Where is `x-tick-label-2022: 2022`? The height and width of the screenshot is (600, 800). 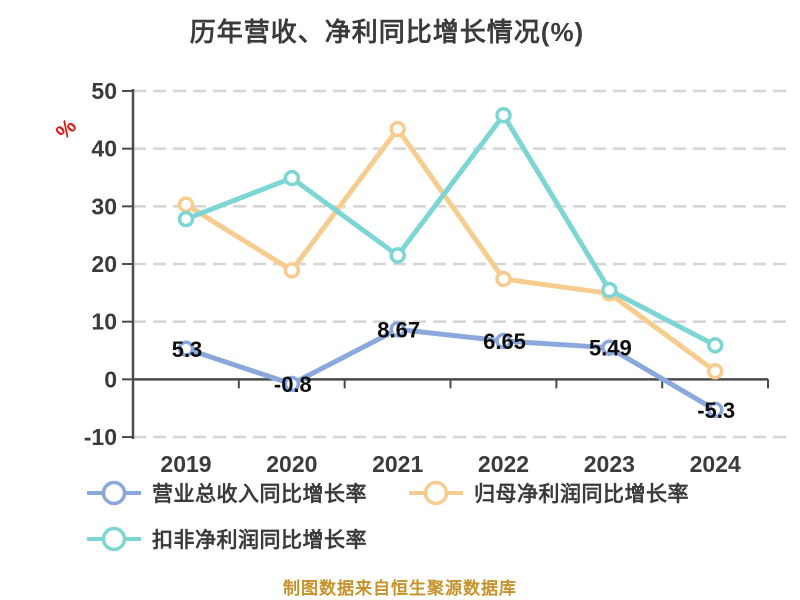
x-tick-label-2022: 2022 is located at coordinates (503, 464).